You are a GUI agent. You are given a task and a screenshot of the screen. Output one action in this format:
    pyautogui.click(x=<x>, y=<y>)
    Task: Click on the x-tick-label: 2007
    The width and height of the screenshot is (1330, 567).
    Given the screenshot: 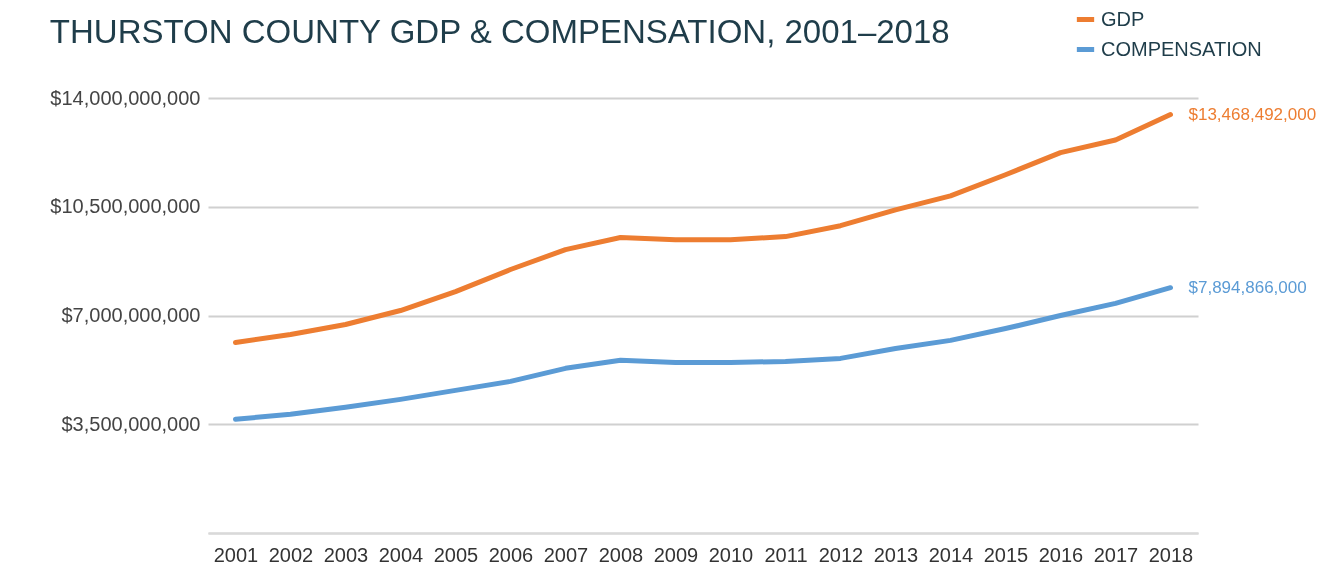 What is the action you would take?
    pyautogui.click(x=566, y=554)
    